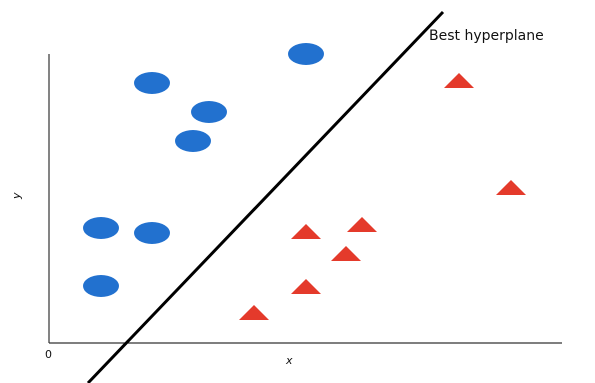 This screenshot has width=595, height=383. What do you see at coordinates (289, 360) in the screenshot?
I see `x-axis-label: x` at bounding box center [289, 360].